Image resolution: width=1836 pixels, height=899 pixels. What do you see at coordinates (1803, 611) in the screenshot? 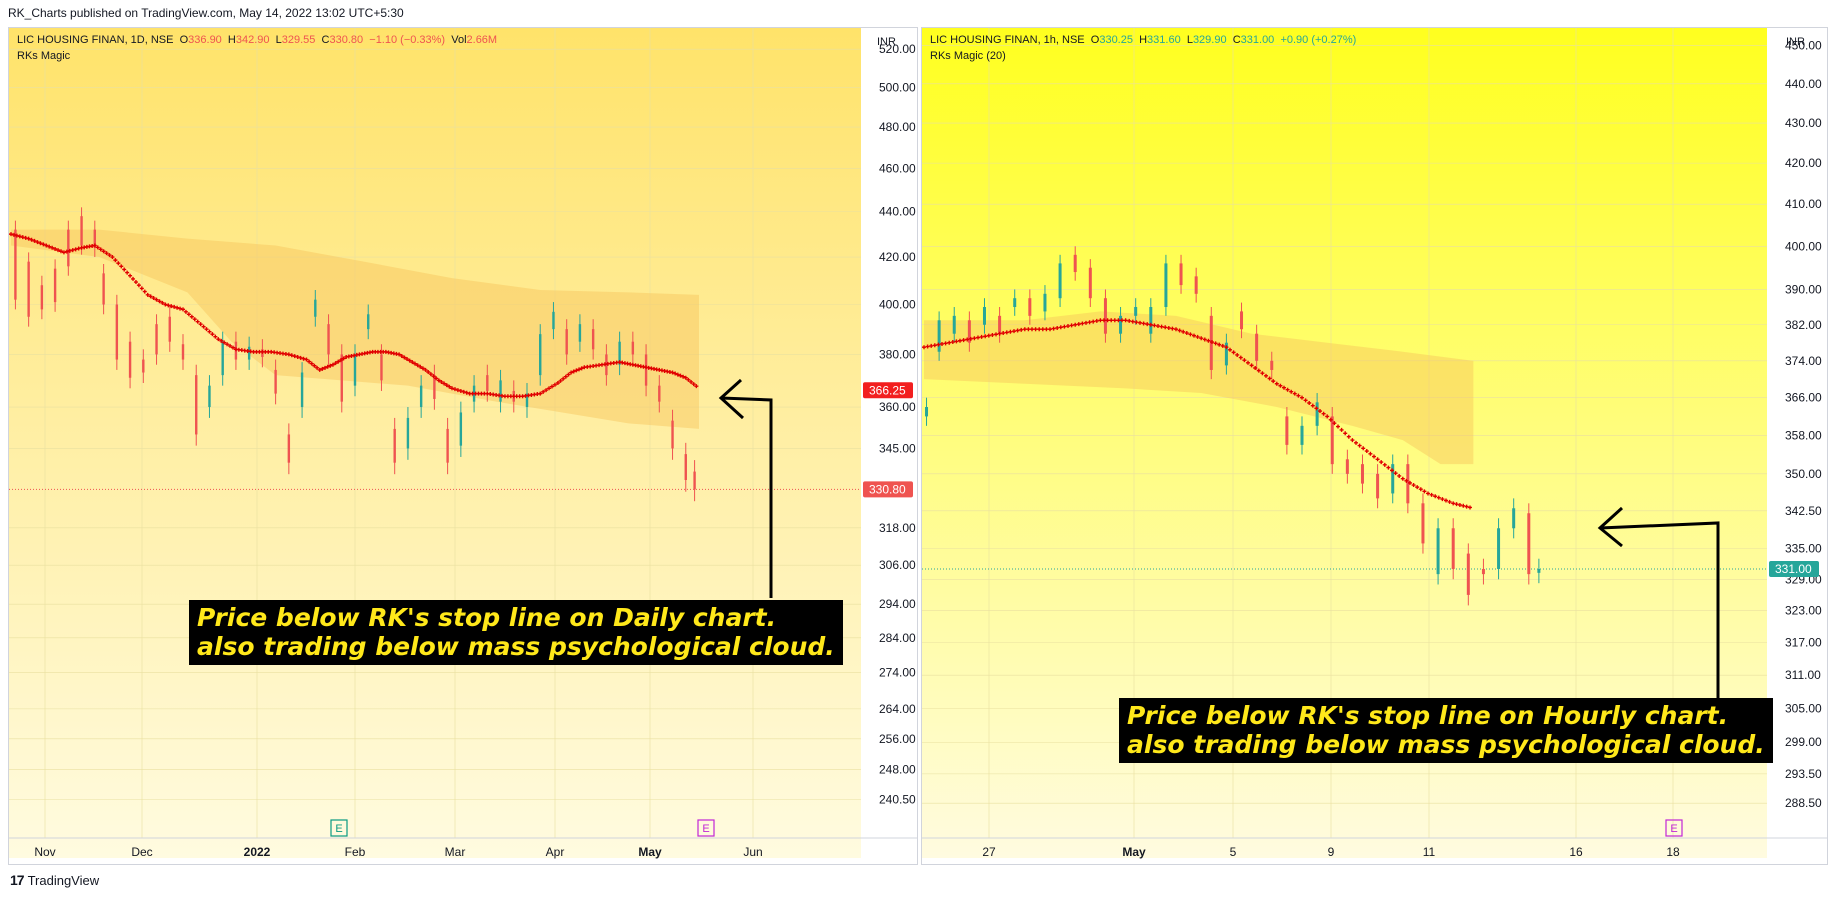
I see `y-tick-label: 323.00` at bounding box center [1803, 611].